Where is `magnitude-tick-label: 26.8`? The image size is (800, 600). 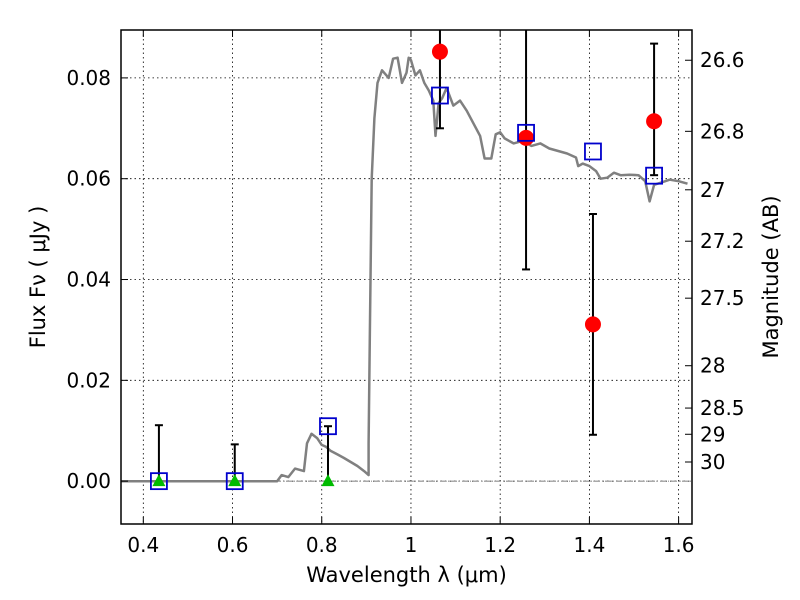 magnitude-tick-label: 26.8 is located at coordinates (722, 131).